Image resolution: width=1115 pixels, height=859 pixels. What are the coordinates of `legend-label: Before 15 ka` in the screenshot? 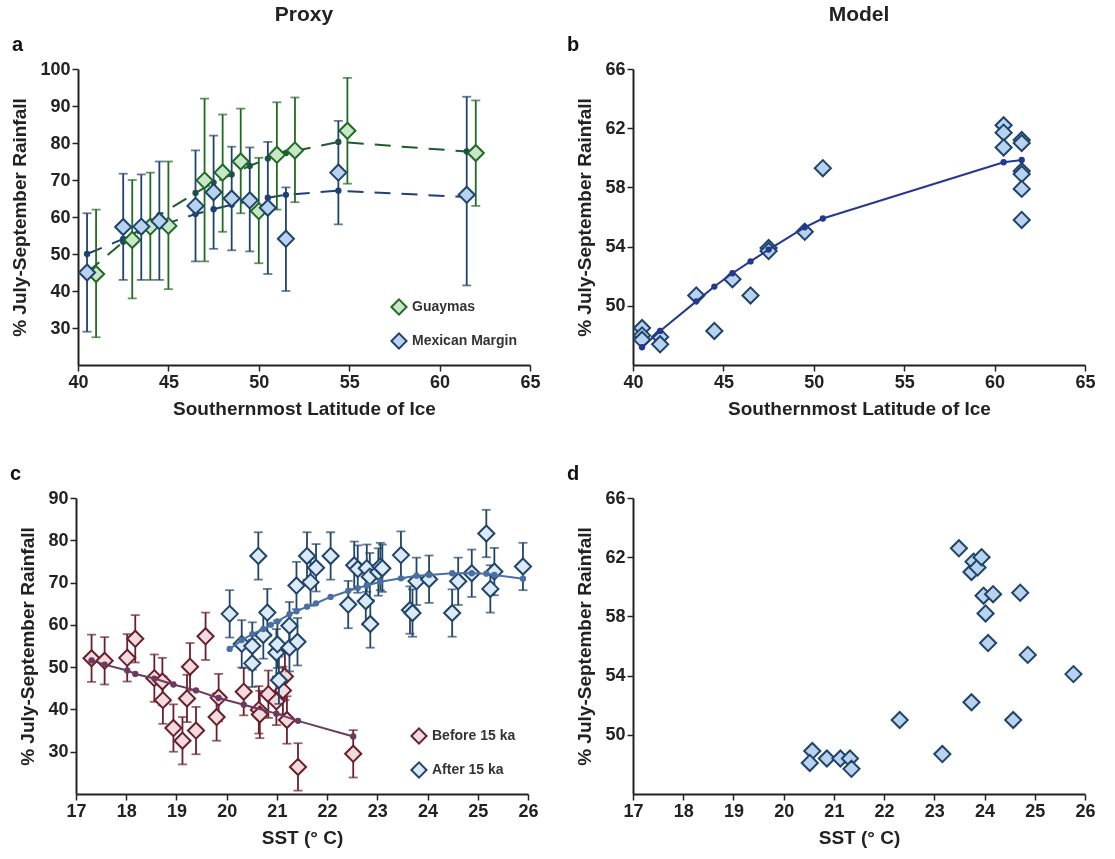 It's located at (474, 735).